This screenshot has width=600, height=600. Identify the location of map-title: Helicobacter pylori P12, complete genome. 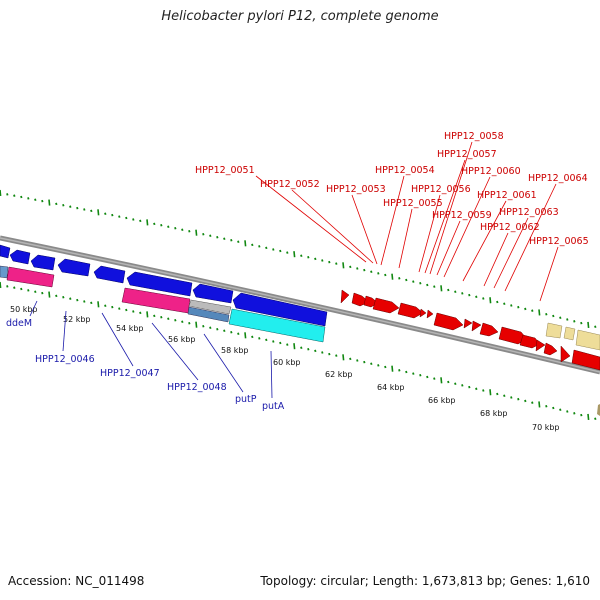
(300, 16).